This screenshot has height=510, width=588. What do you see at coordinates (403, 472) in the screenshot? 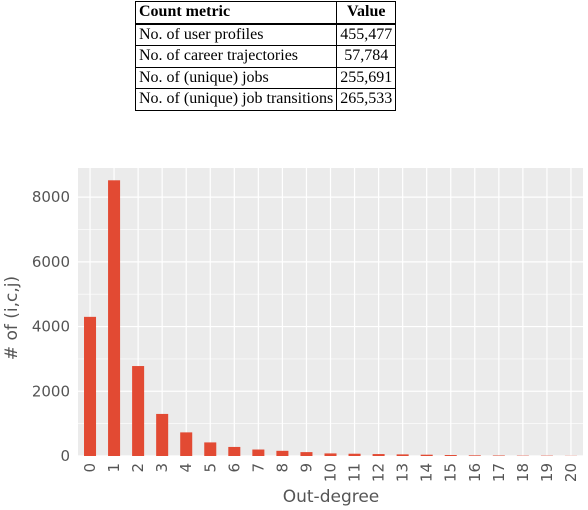
I see `x-tick-label: 13` at bounding box center [403, 472].